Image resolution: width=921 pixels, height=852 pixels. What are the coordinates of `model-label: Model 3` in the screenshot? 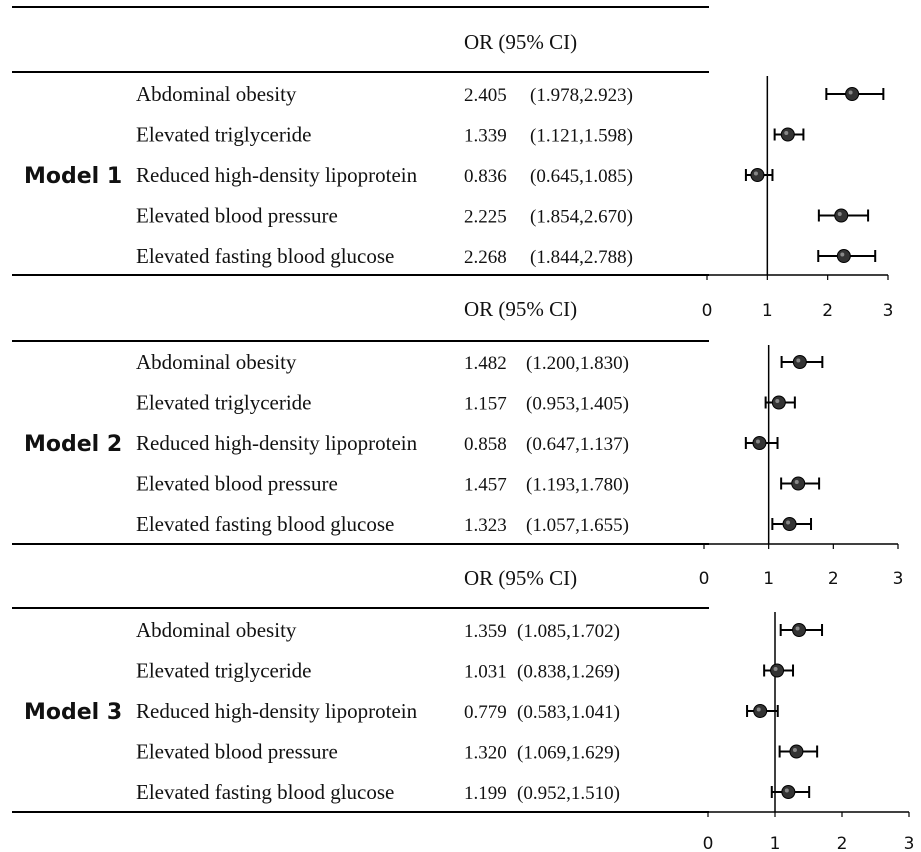 It's located at (73, 712).